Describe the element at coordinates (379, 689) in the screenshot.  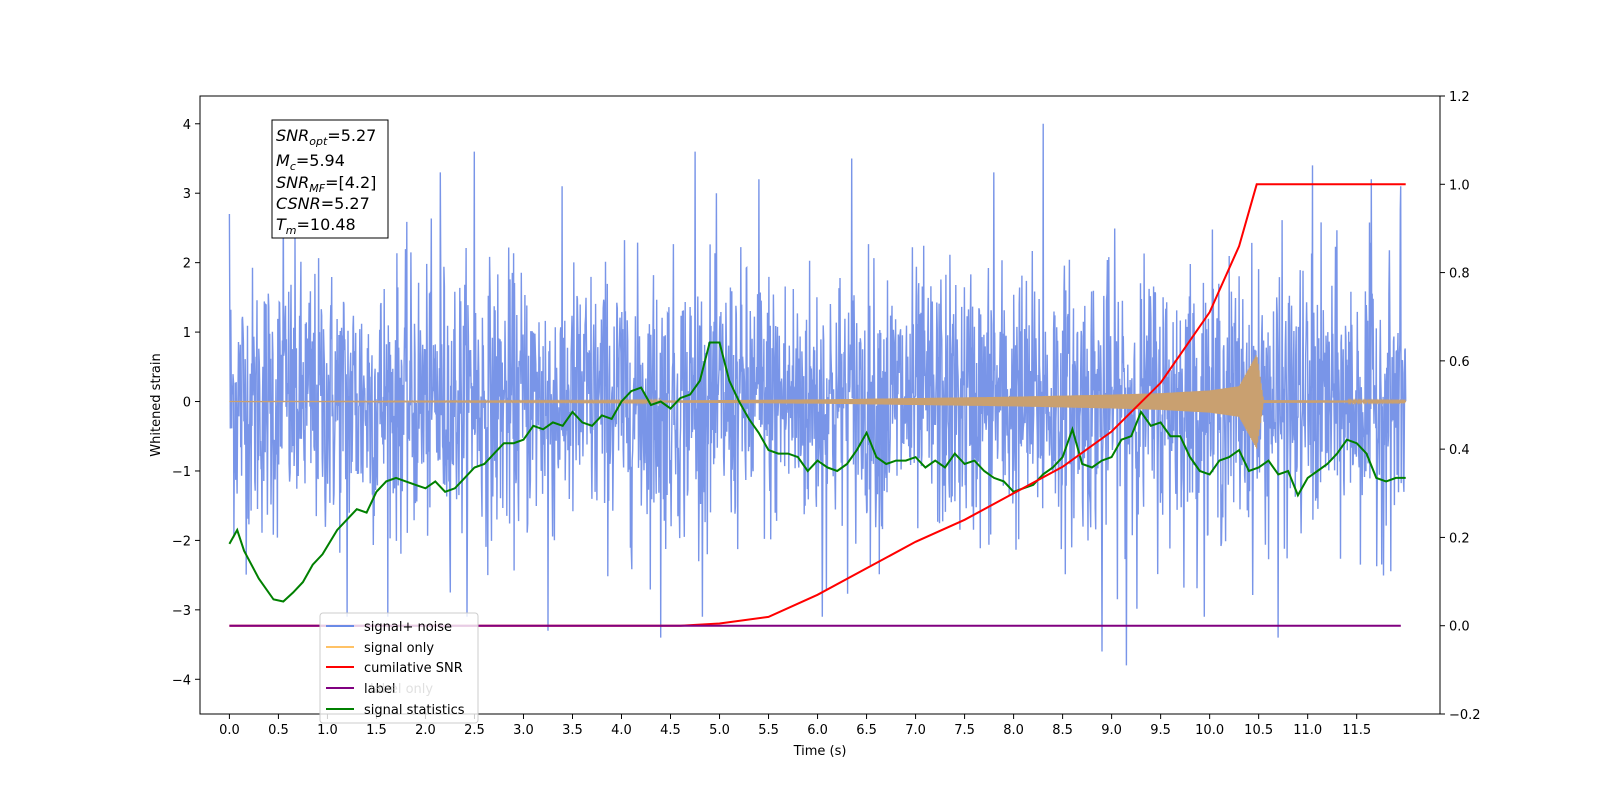
I see `legend-label-label: label` at that location.